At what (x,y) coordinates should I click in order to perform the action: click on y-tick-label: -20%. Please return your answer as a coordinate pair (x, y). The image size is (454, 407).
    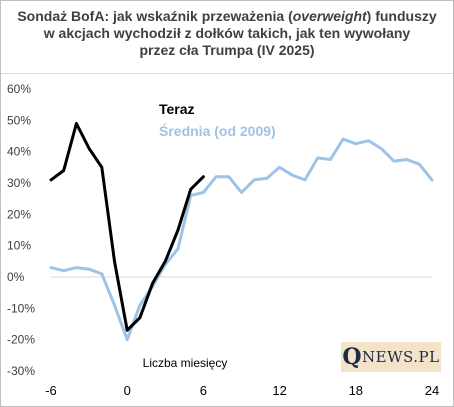
    Looking at the image, I should click on (21, 340).